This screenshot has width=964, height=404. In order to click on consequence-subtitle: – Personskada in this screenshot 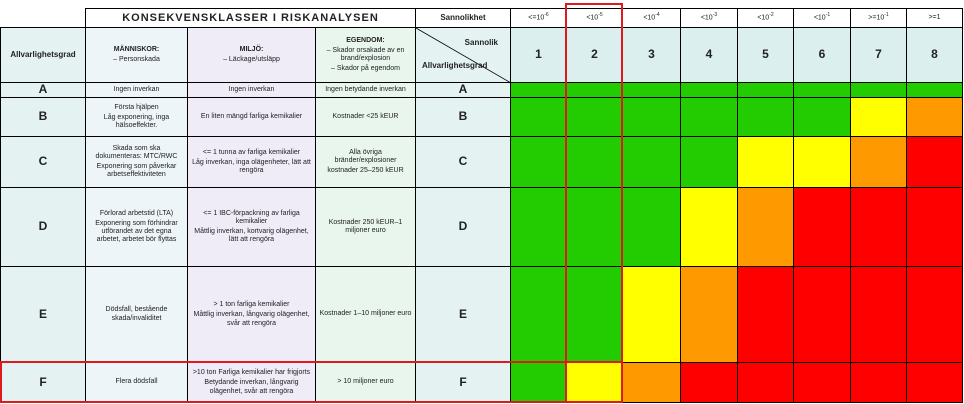, I will do `click(136, 59)`.